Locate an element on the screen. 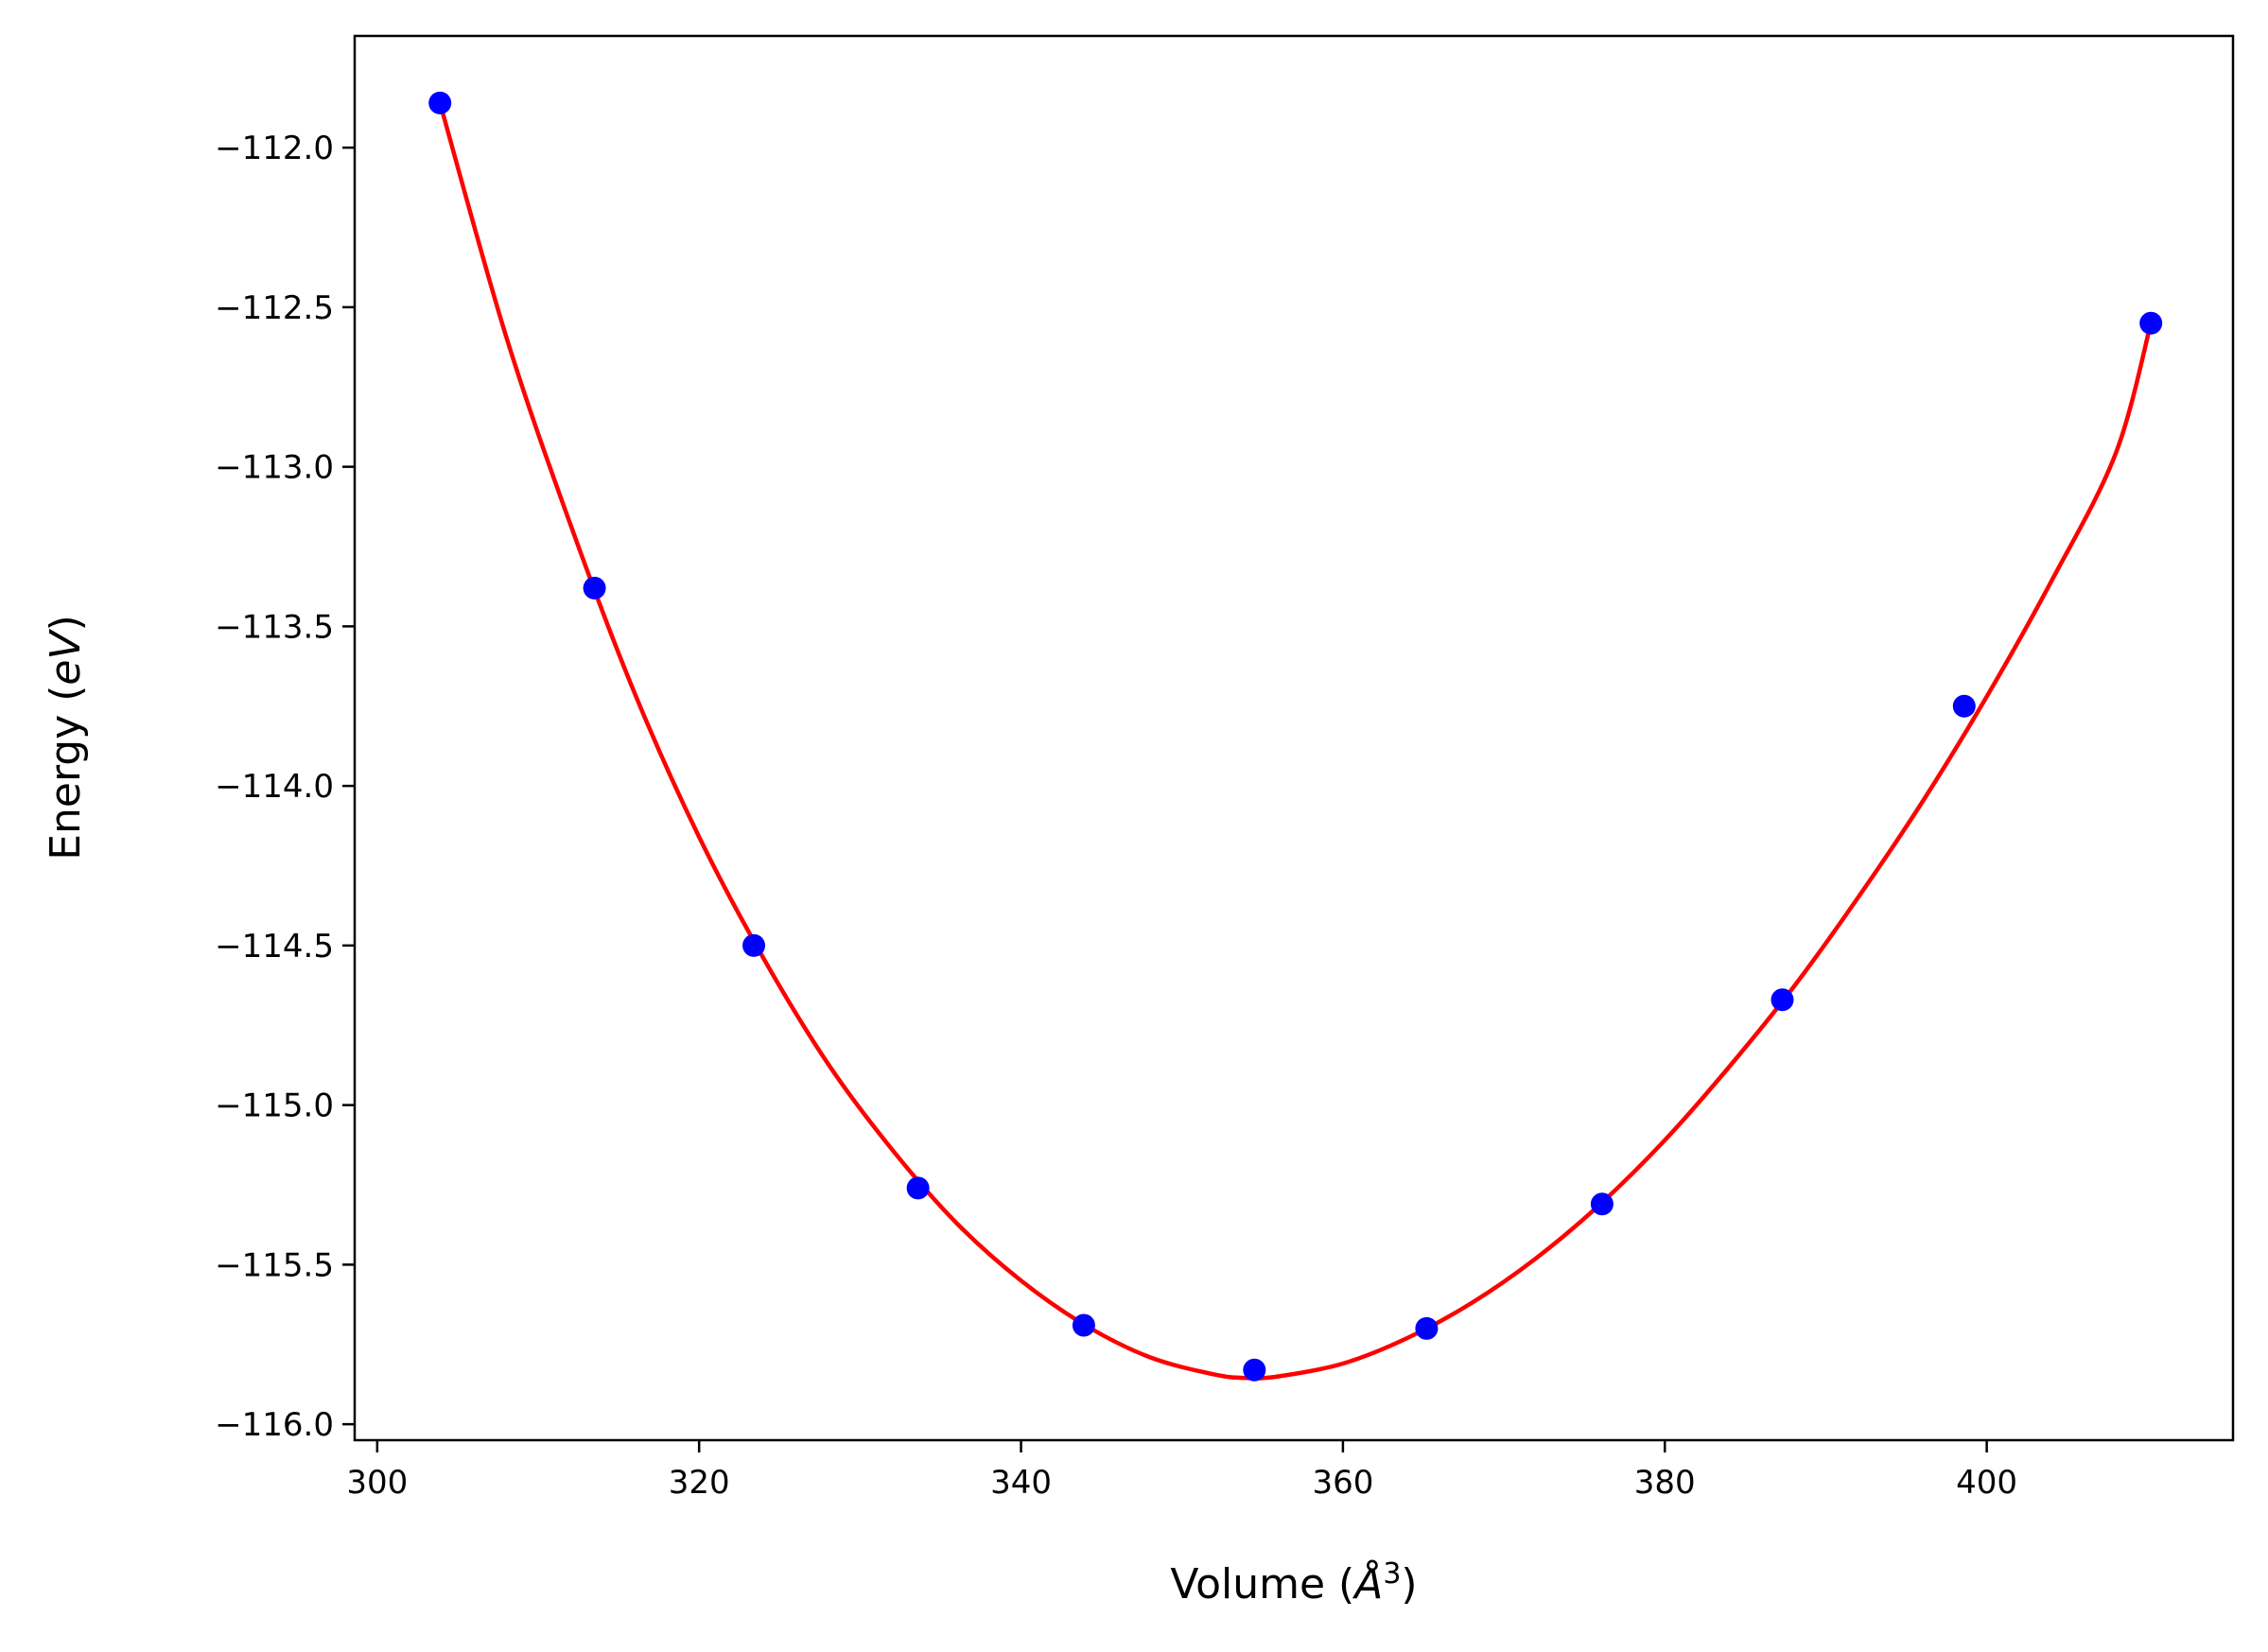 The width and height of the screenshot is (2268, 1652). y-tick-label: −116.0 is located at coordinates (274, 1425).